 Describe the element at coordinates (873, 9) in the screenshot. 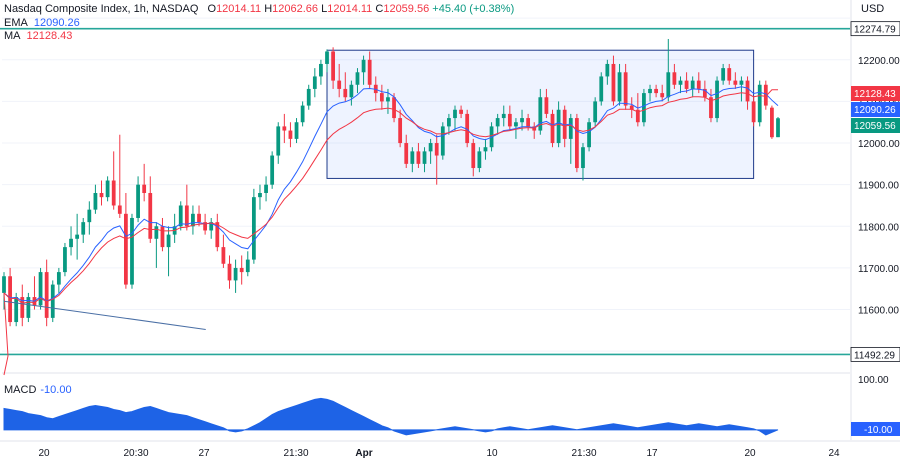

I see `currency-label: USD` at that location.